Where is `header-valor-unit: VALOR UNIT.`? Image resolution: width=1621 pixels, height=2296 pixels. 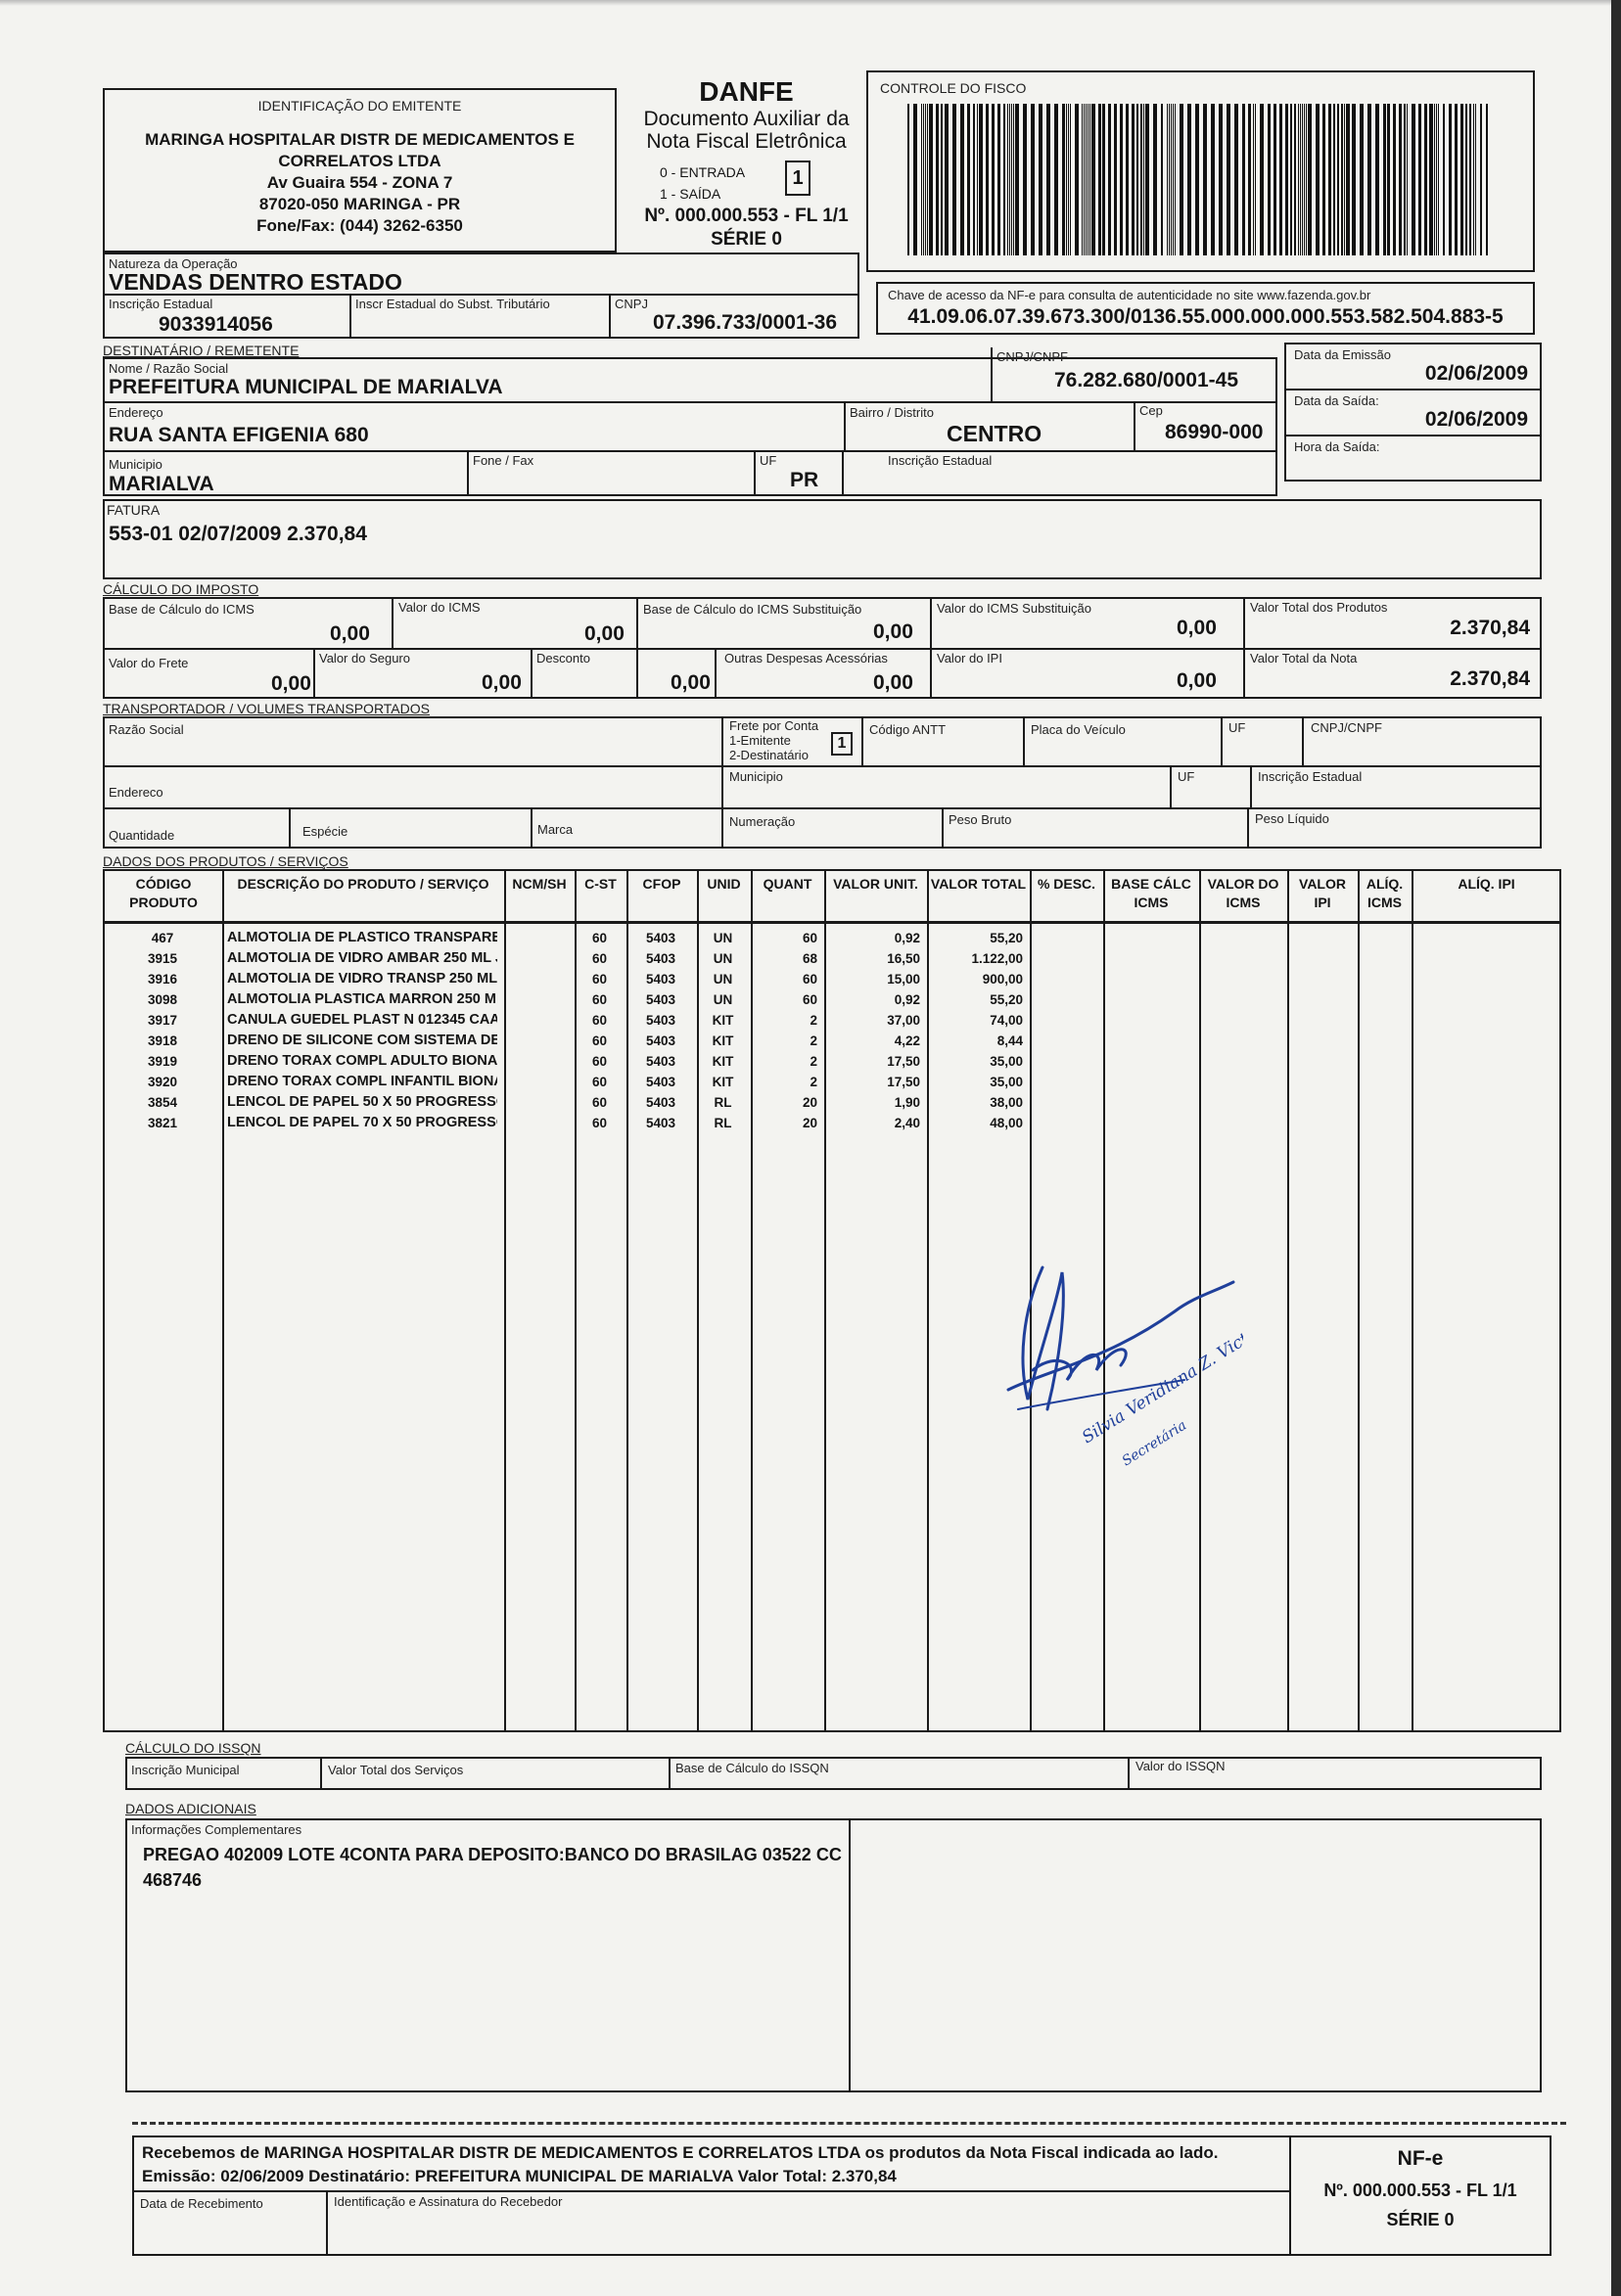 header-valor-unit: VALOR UNIT. is located at coordinates (875, 884).